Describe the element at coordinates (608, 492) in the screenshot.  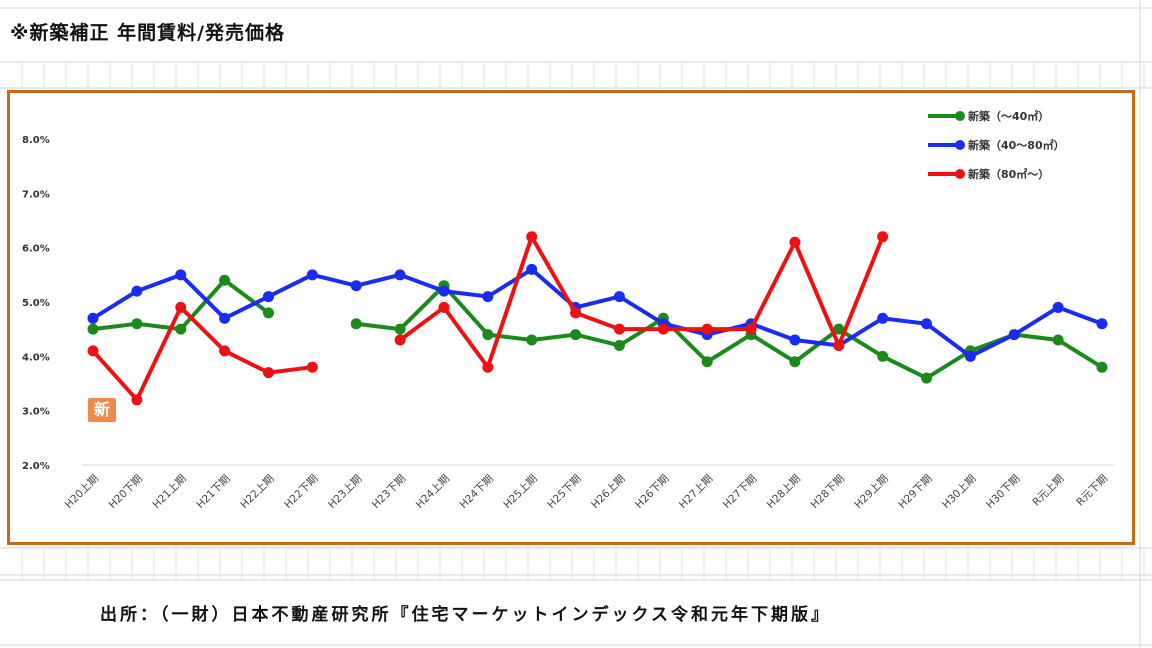
I see `x-tick-label: H26上期` at that location.